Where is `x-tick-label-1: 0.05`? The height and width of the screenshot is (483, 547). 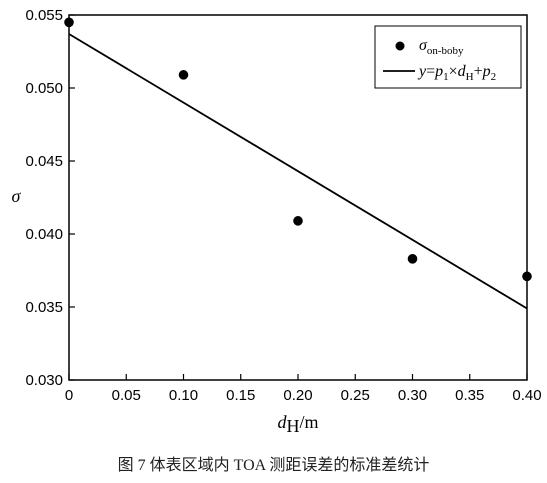
x-tick-label-1: 0.05 is located at coordinates (126, 395).